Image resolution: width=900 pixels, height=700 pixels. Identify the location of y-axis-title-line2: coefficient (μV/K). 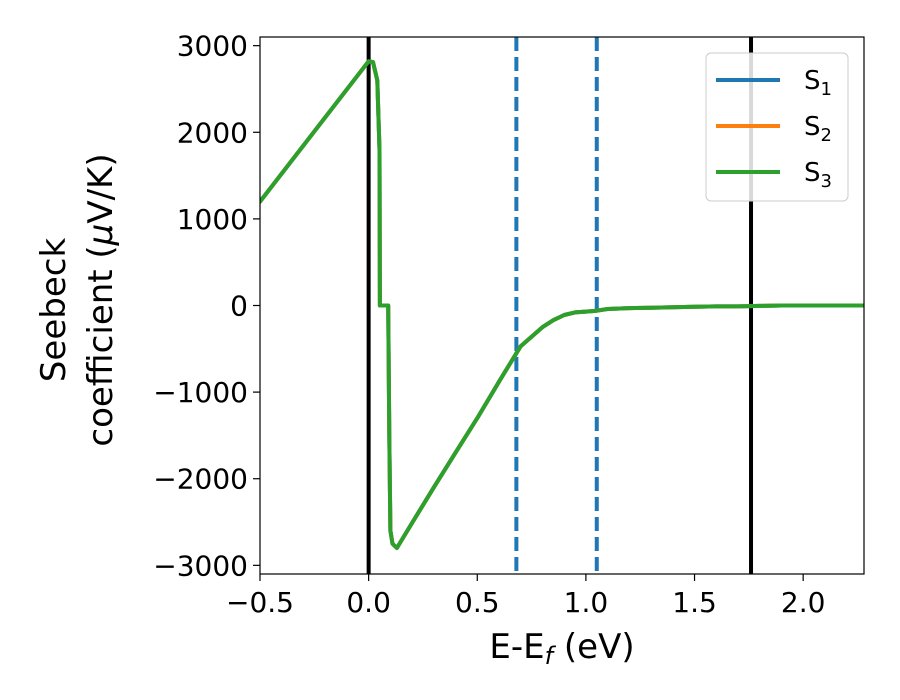
(101, 299).